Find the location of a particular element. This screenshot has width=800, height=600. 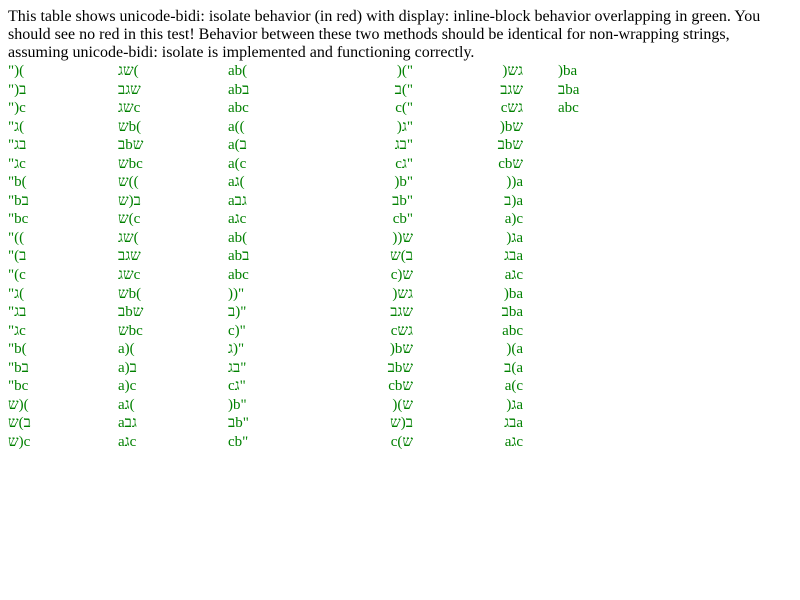

grid-cell: ))" is located at coordinates (236, 293).